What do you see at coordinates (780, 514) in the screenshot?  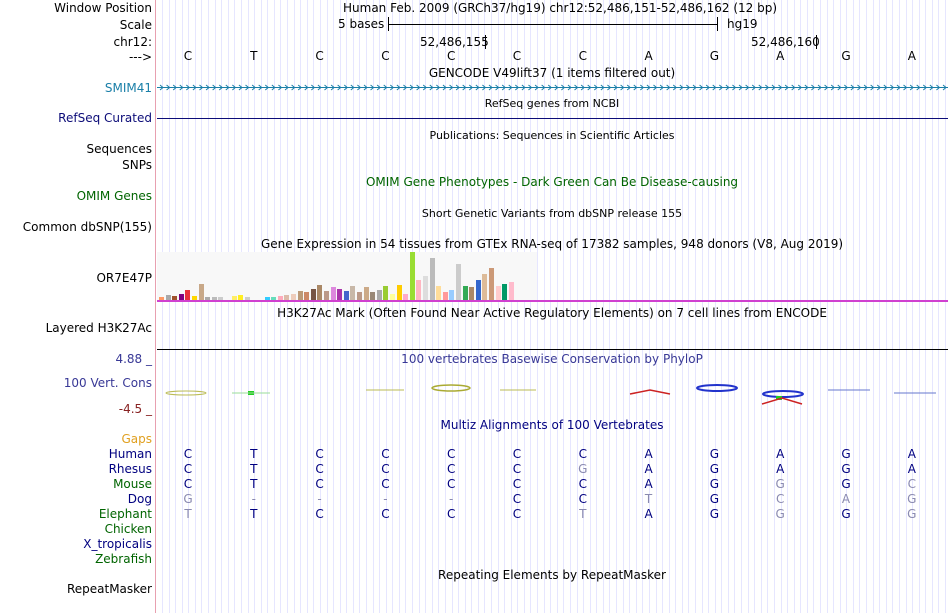 I see `multiz-base: G` at bounding box center [780, 514].